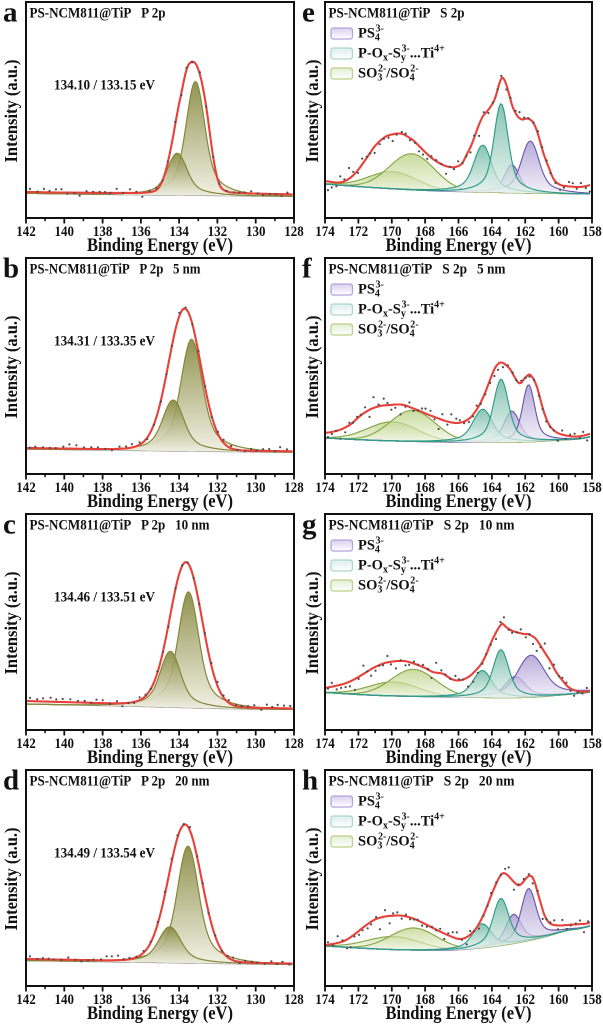 The width and height of the screenshot is (603, 1024). Describe the element at coordinates (11, 781) in the screenshot. I see `svg-text: d` at that location.